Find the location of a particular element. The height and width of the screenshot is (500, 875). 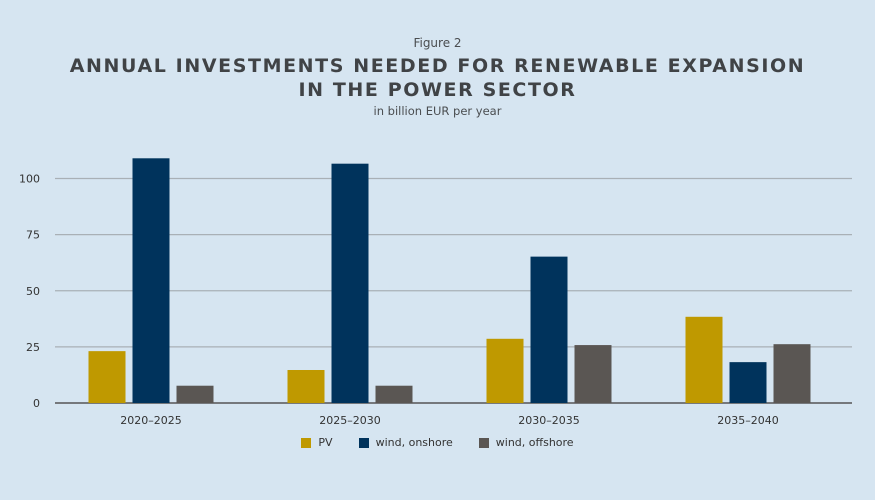

x-tick-label: 2035–2040 is located at coordinates (748, 420).